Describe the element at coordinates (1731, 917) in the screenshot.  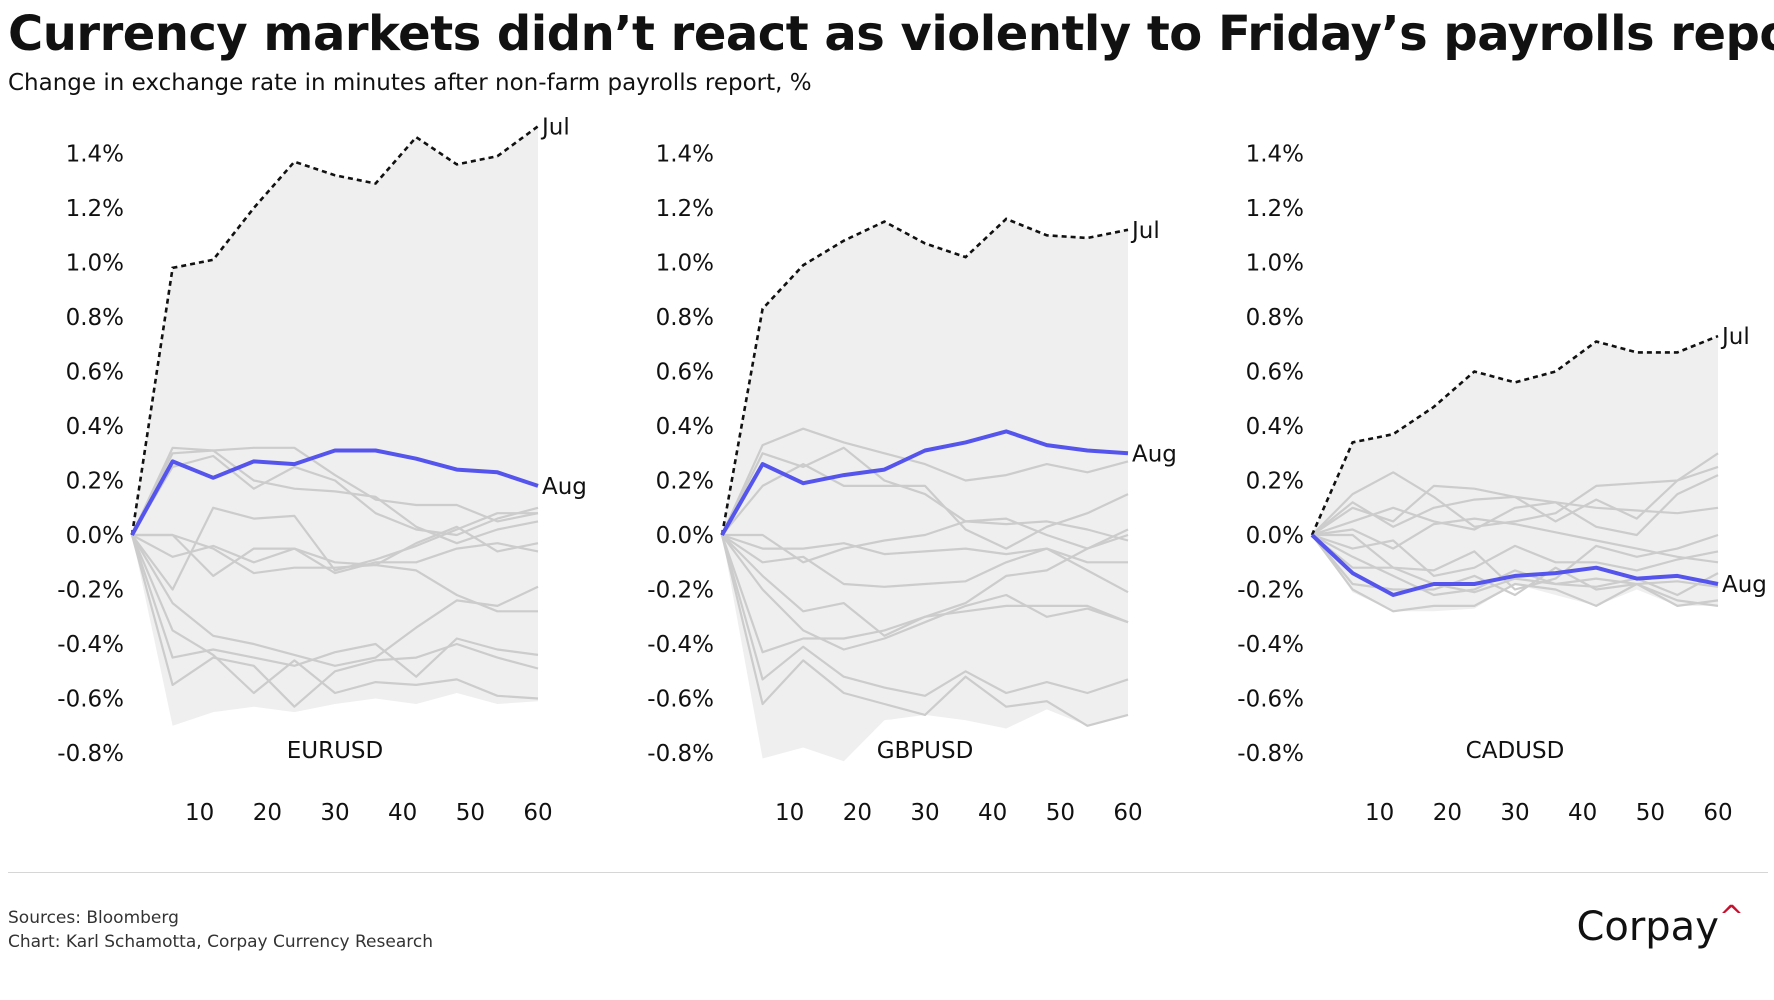
I see `logo-caret-icon: ^` at that location.